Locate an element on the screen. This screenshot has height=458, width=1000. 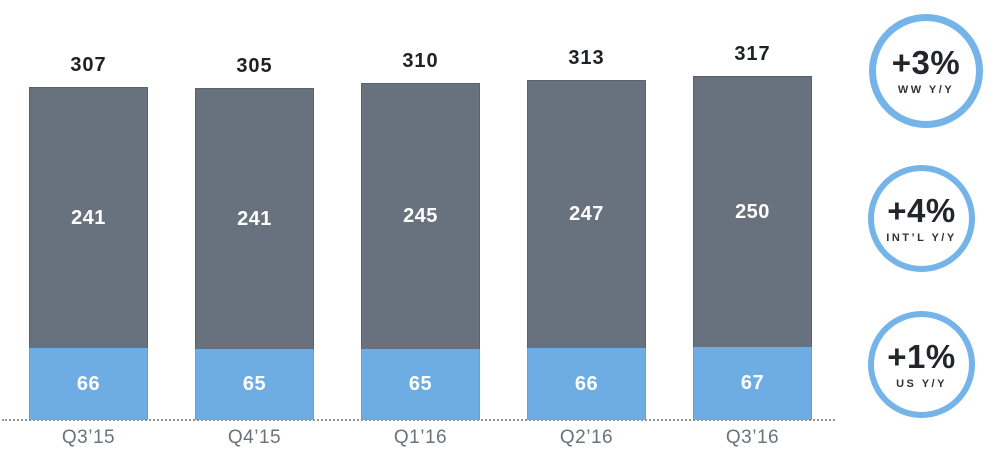
bar-column: 305 241 65 is located at coordinates (254, 237).